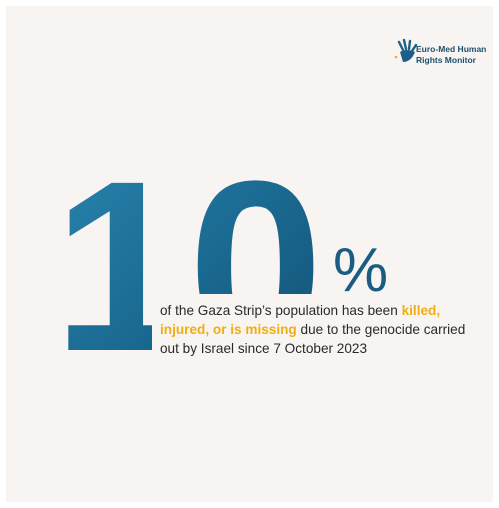 The image size is (499, 508). Describe the element at coordinates (451, 49) in the screenshot. I see `logo-line: Euro-Med Human` at that location.